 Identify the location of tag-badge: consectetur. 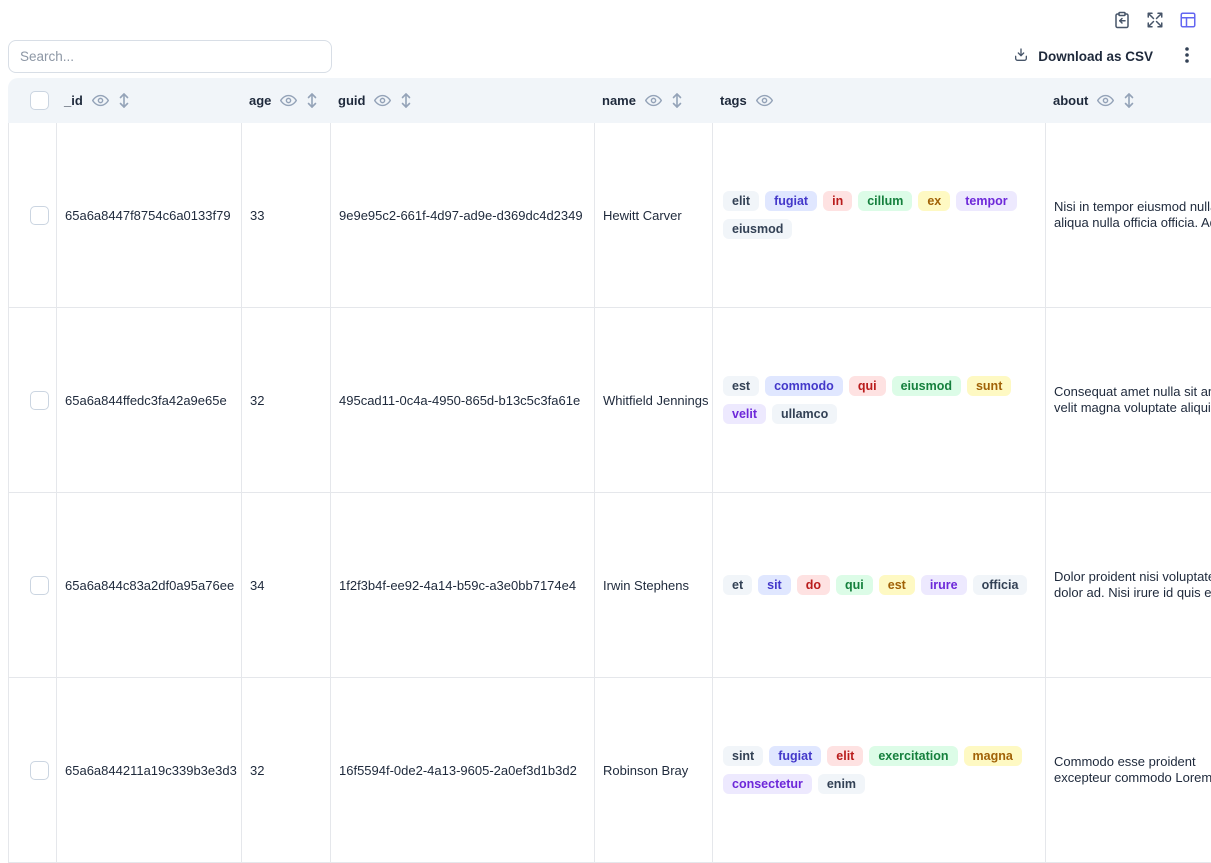
(767, 784).